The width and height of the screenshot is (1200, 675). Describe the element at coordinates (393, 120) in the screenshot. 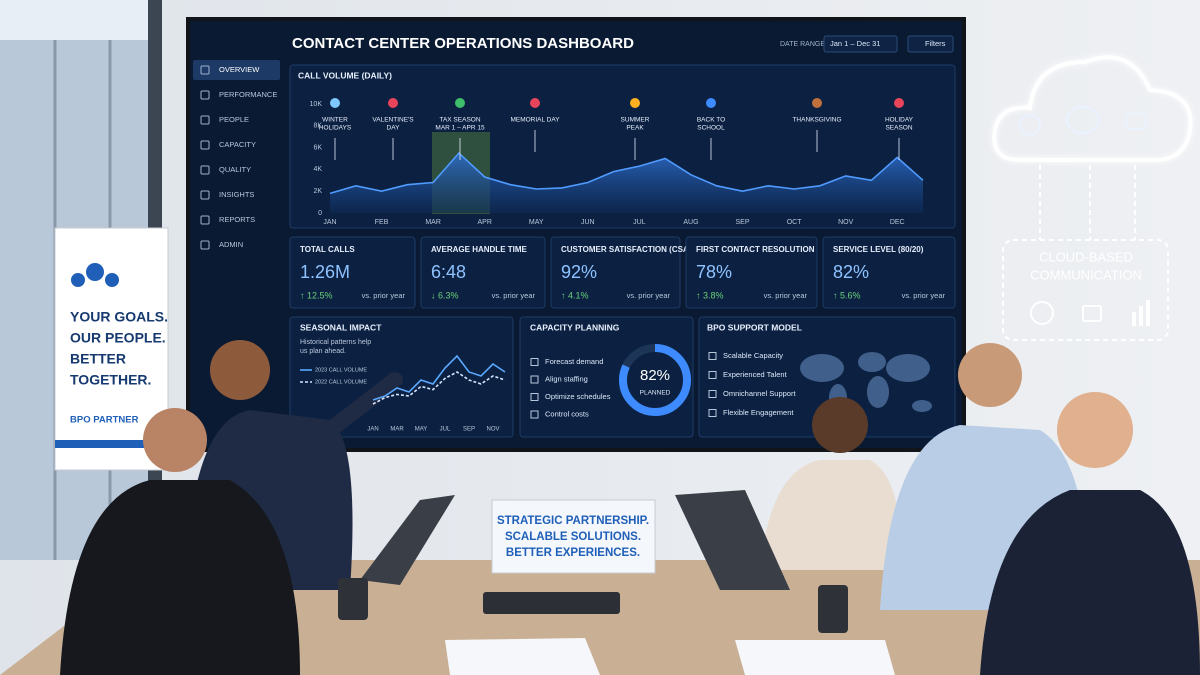

I see `annotation: VALENTINE'S` at that location.